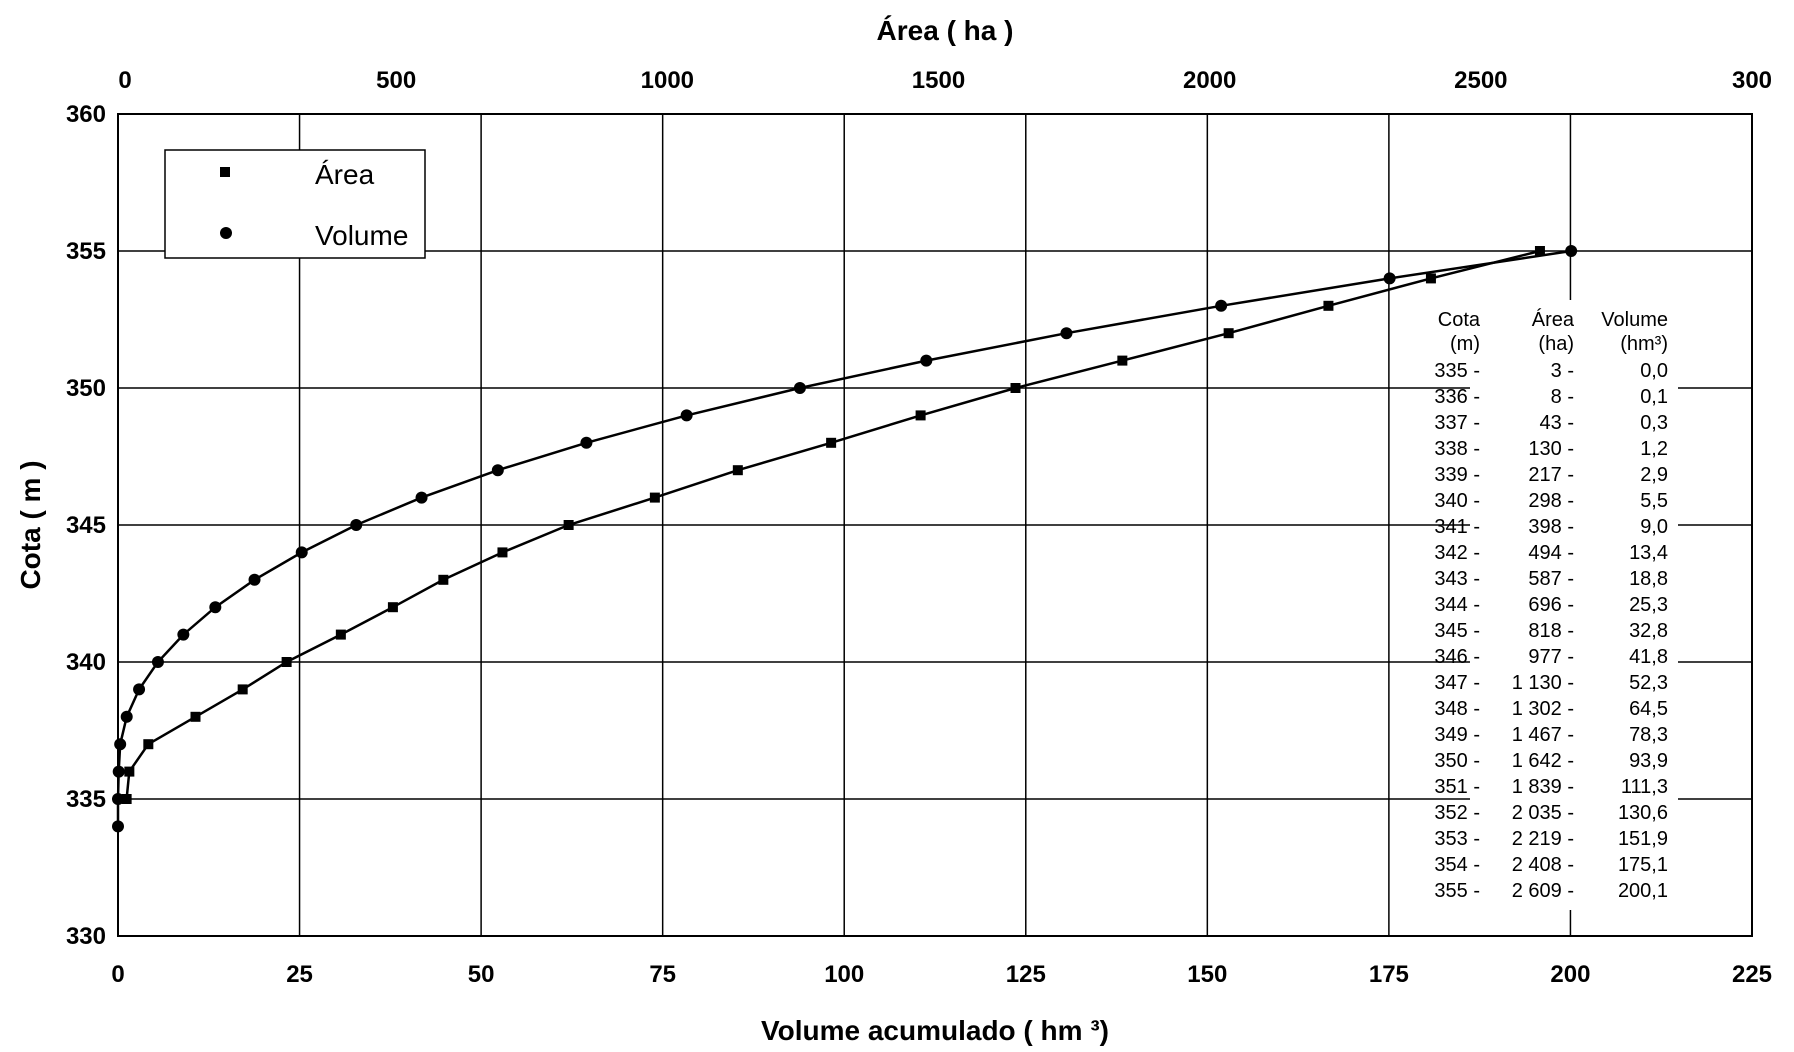 This screenshot has height=1052, width=1794. I want to click on table-cell: 337 -, so click(1457, 423).